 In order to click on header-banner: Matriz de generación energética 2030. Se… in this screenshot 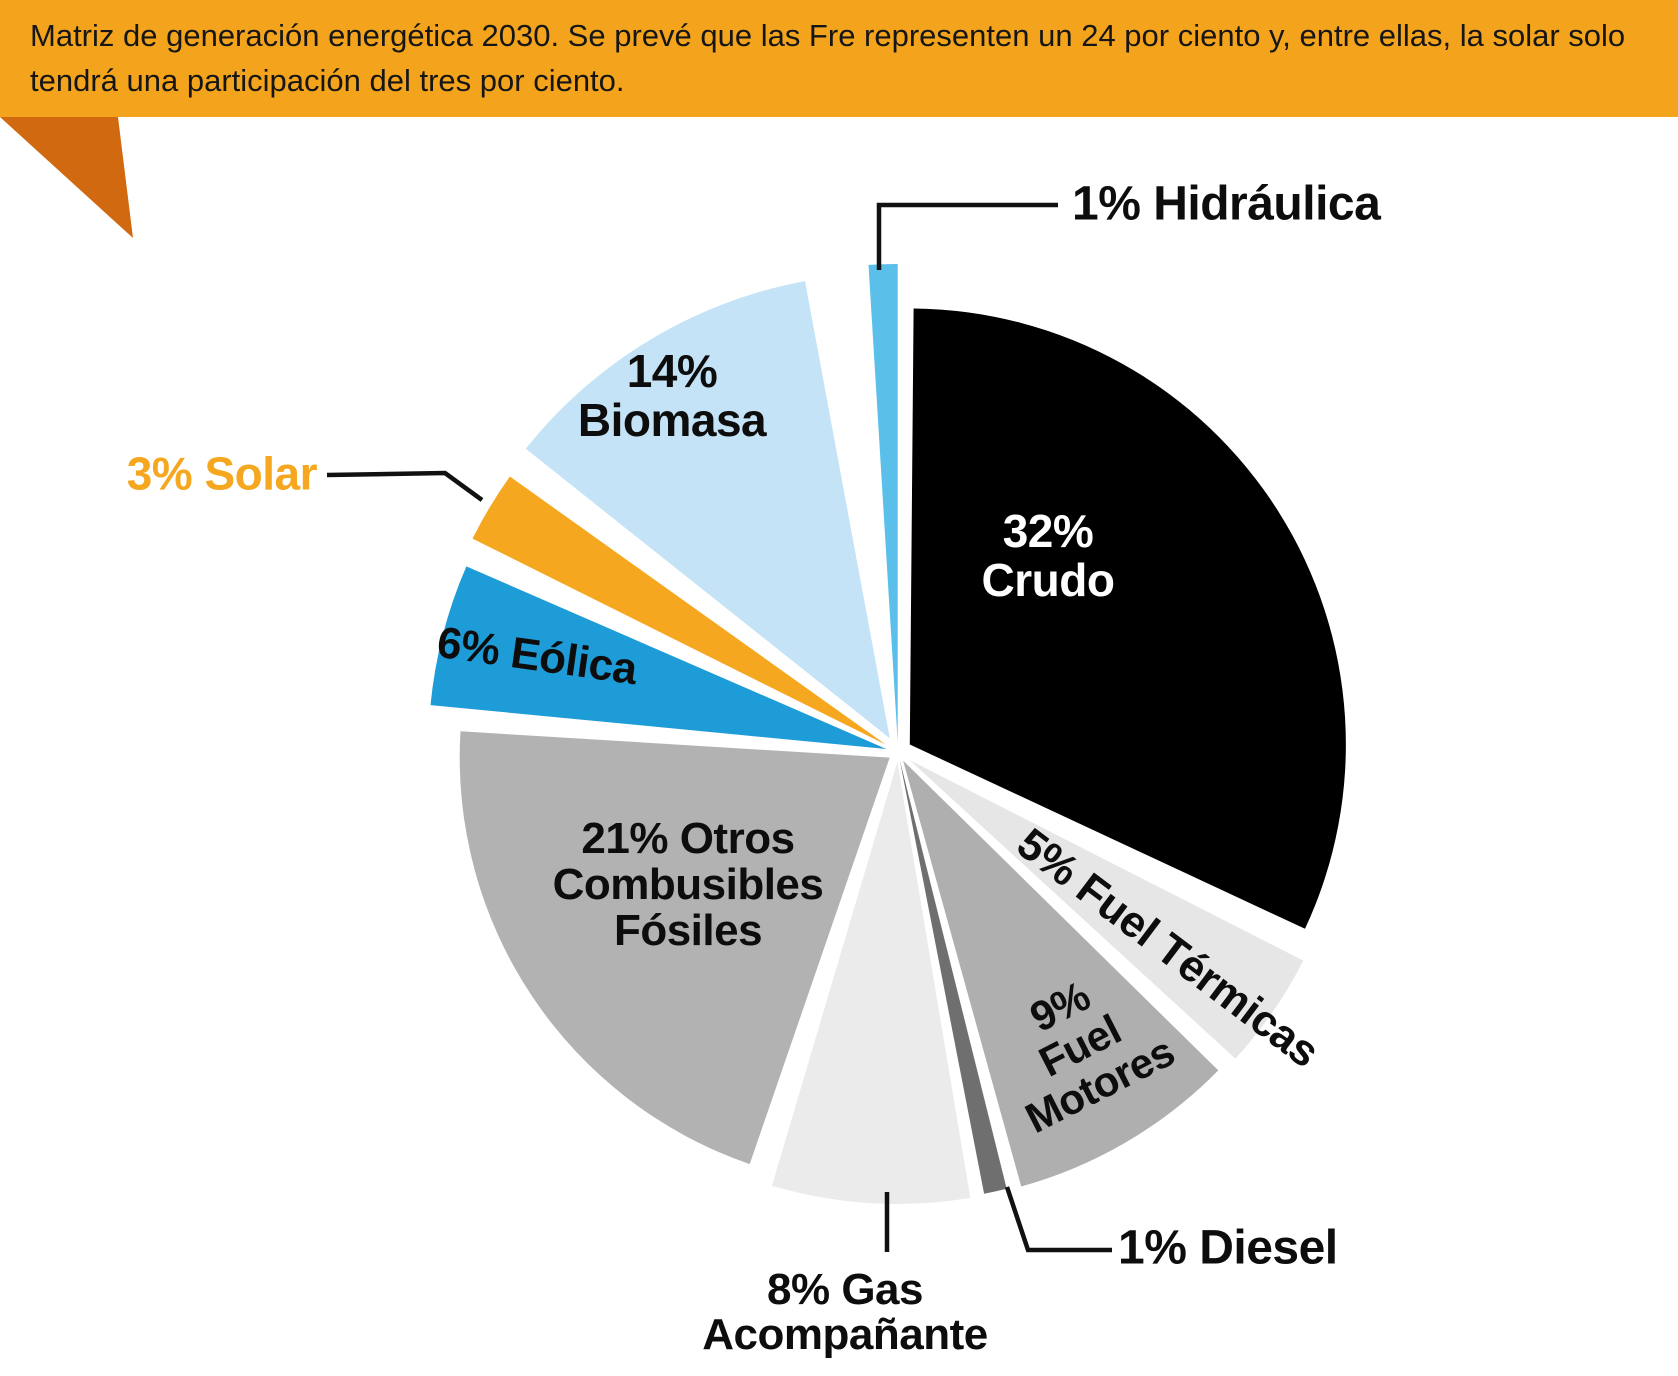, I will do `click(839, 58)`.